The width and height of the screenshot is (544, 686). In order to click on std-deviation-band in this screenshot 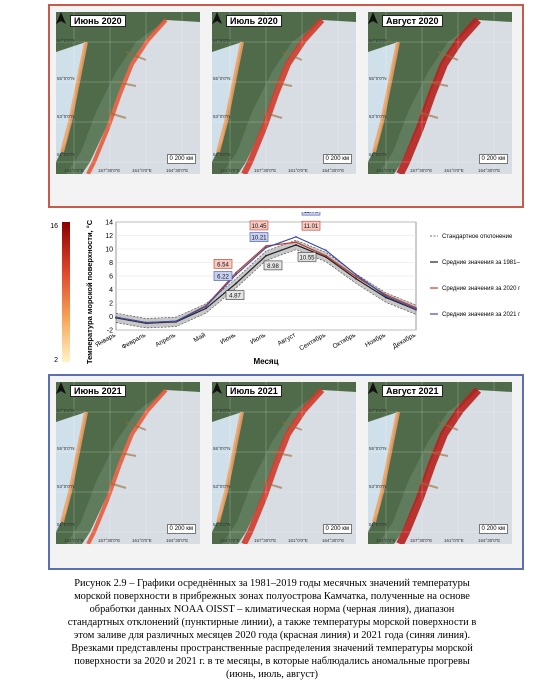, I will do `click(266, 284)`.